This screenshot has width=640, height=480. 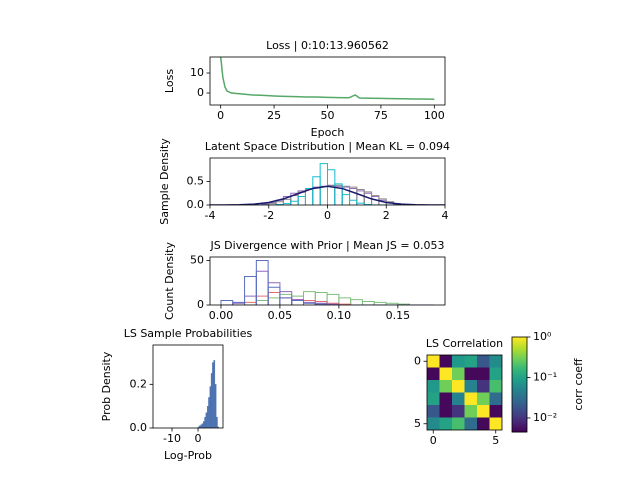 I want to click on colorbar-frame, so click(x=519, y=384).